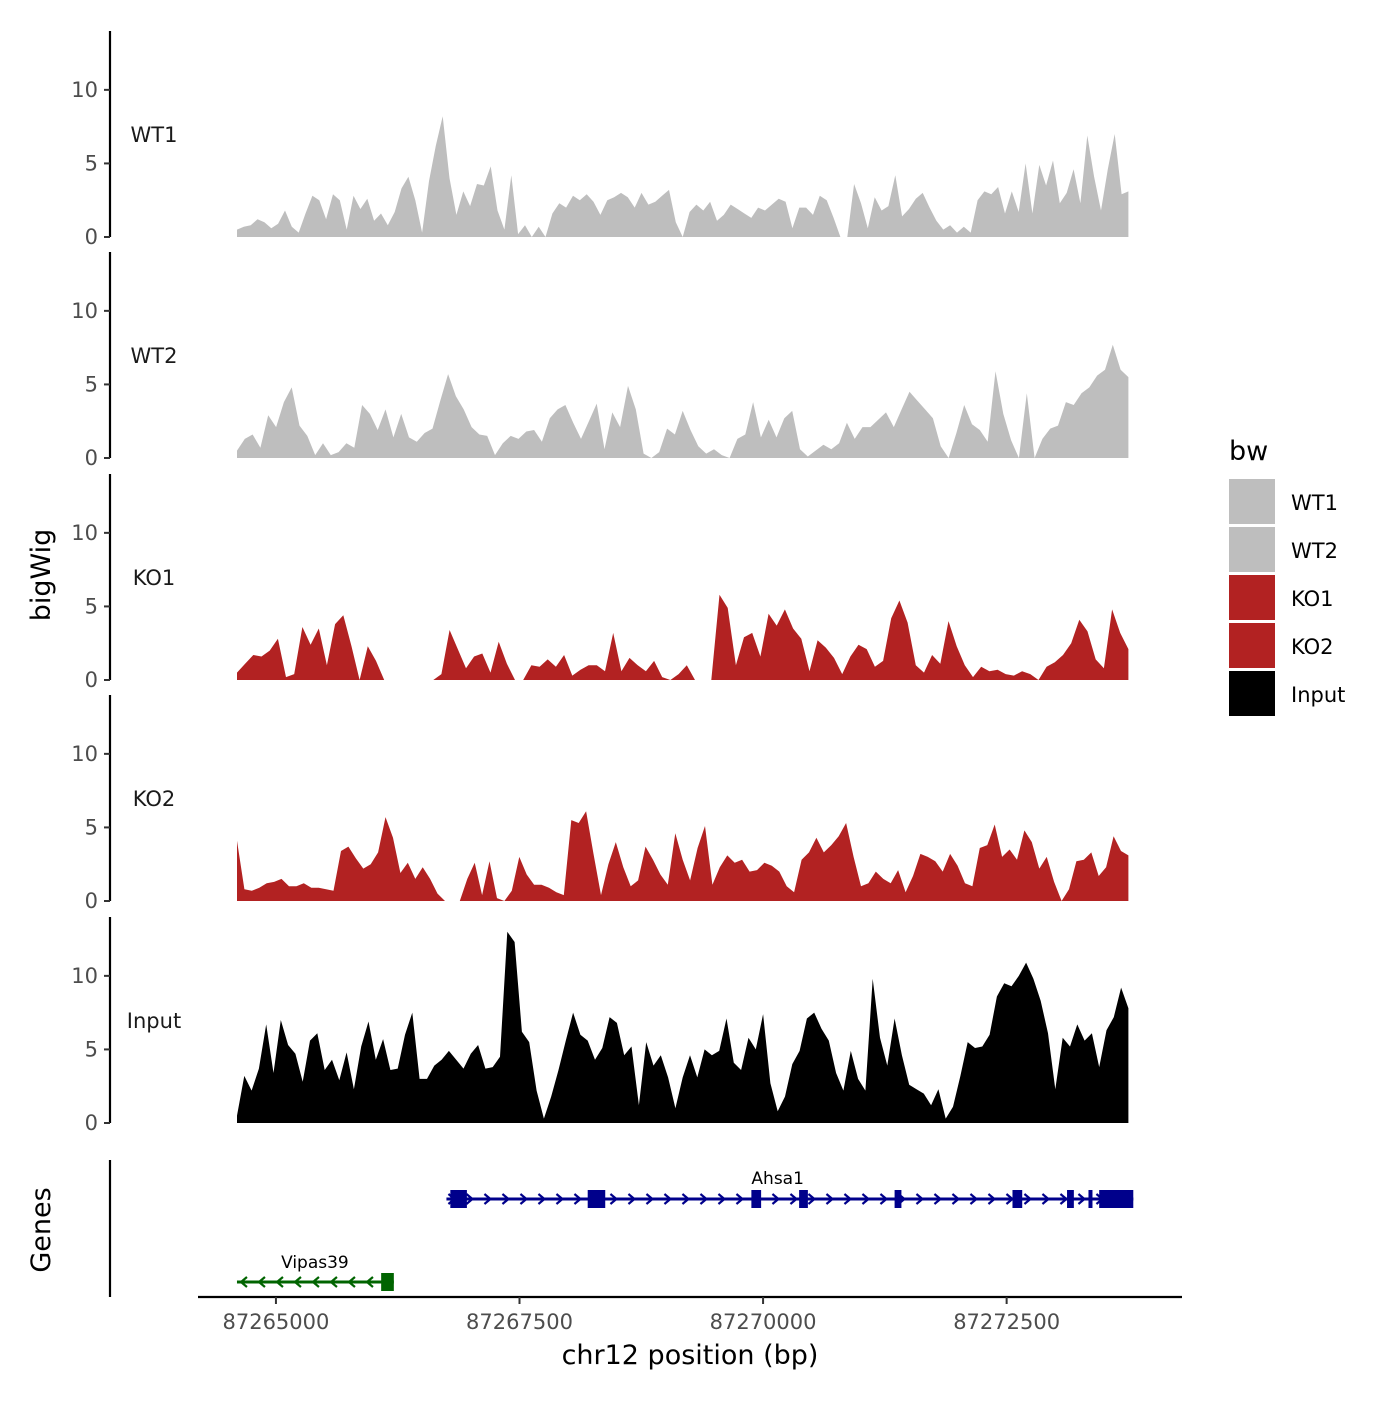 This screenshot has width=1400, height=1405. What do you see at coordinates (1318, 695) in the screenshot?
I see `legend-label-input: Input` at bounding box center [1318, 695].